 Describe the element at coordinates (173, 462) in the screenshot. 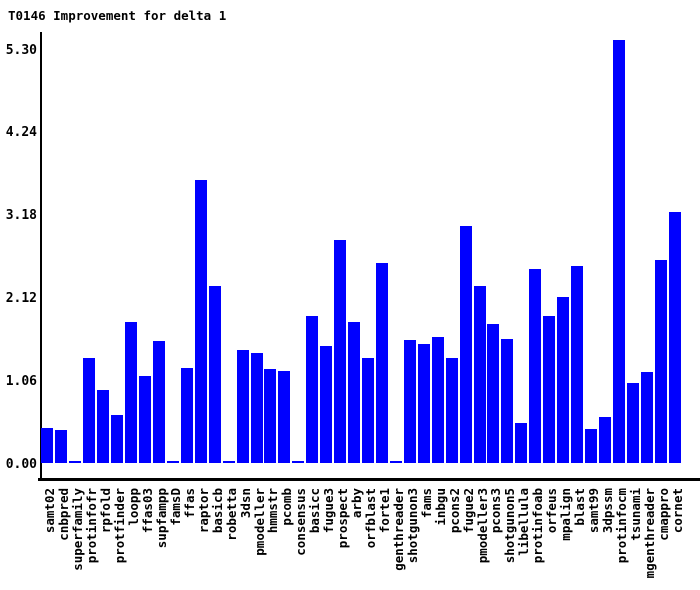

I see `bar-famsD` at that location.